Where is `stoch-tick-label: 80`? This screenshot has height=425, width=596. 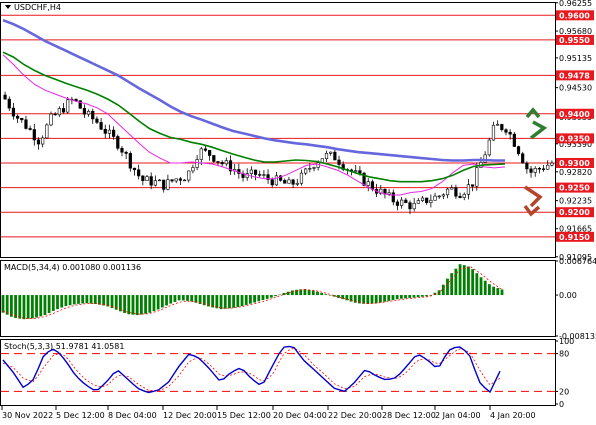
stoch-tick-label: 80 is located at coordinates (564, 354).